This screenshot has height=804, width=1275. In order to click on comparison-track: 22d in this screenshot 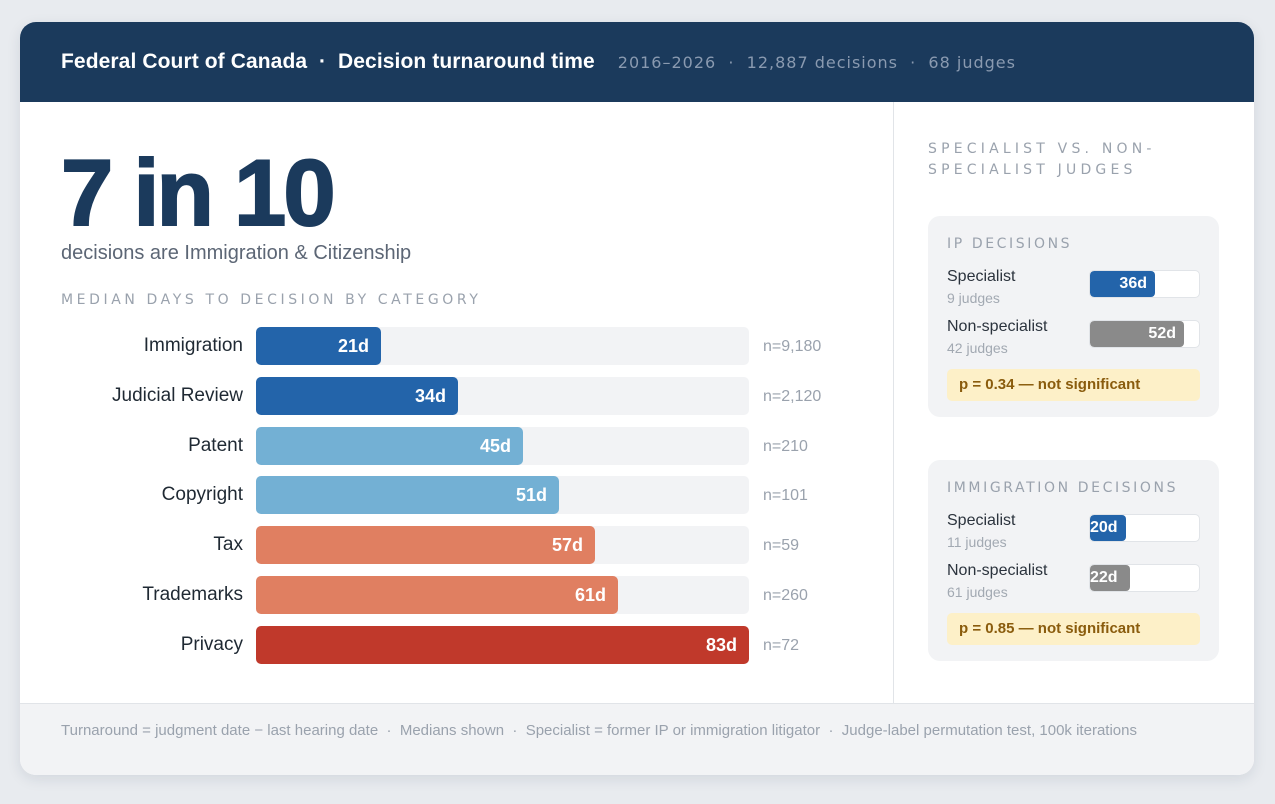, I will do `click(1144, 578)`.